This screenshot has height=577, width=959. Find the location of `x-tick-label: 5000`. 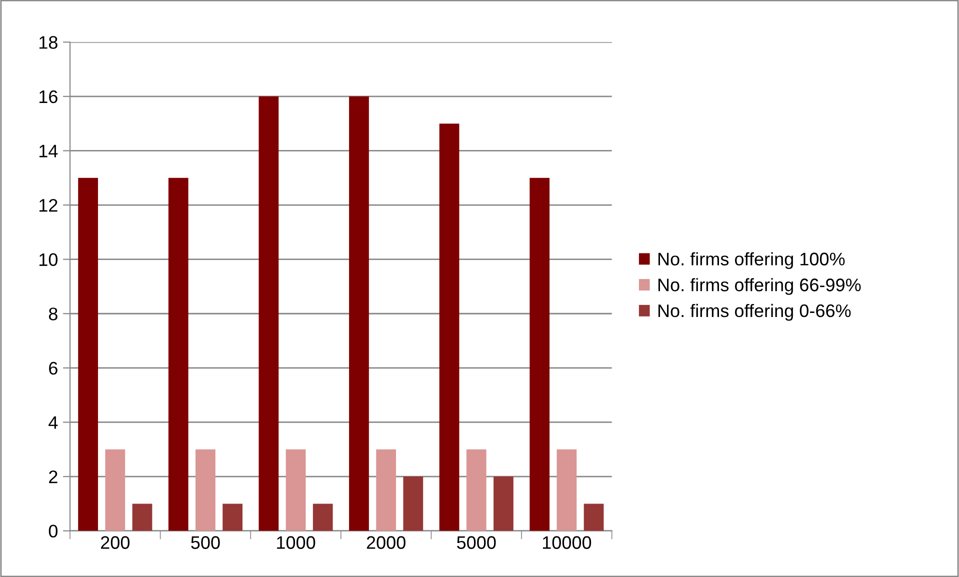

x-tick-label: 5000 is located at coordinates (476, 542).